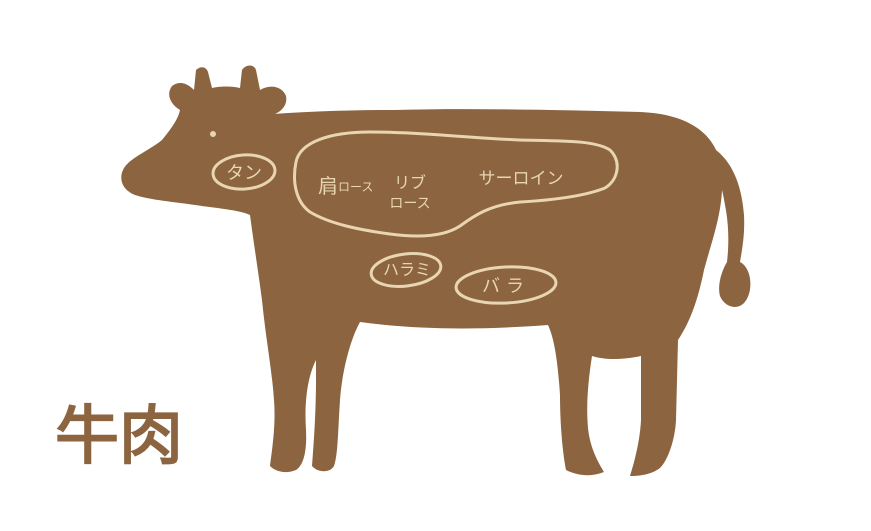 The height and width of the screenshot is (531, 871). I want to click on cut-outline-bara, so click(506, 285).